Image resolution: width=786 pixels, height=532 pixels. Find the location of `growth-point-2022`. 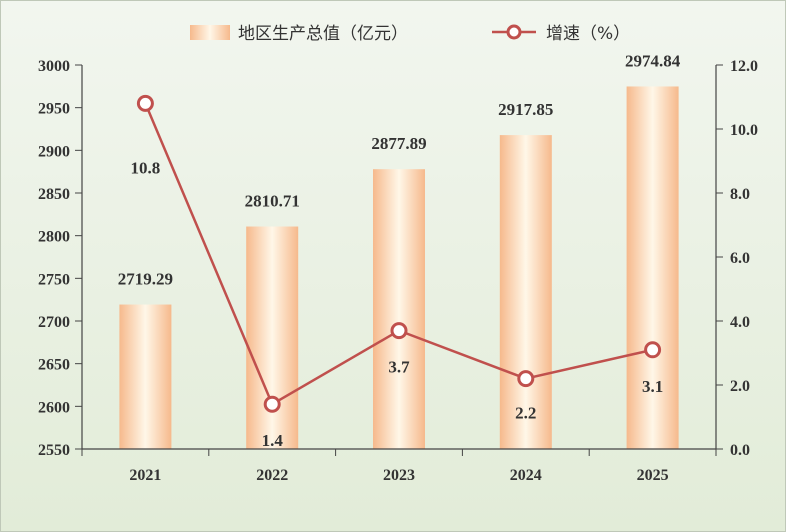

growth-point-2022 is located at coordinates (272, 404).